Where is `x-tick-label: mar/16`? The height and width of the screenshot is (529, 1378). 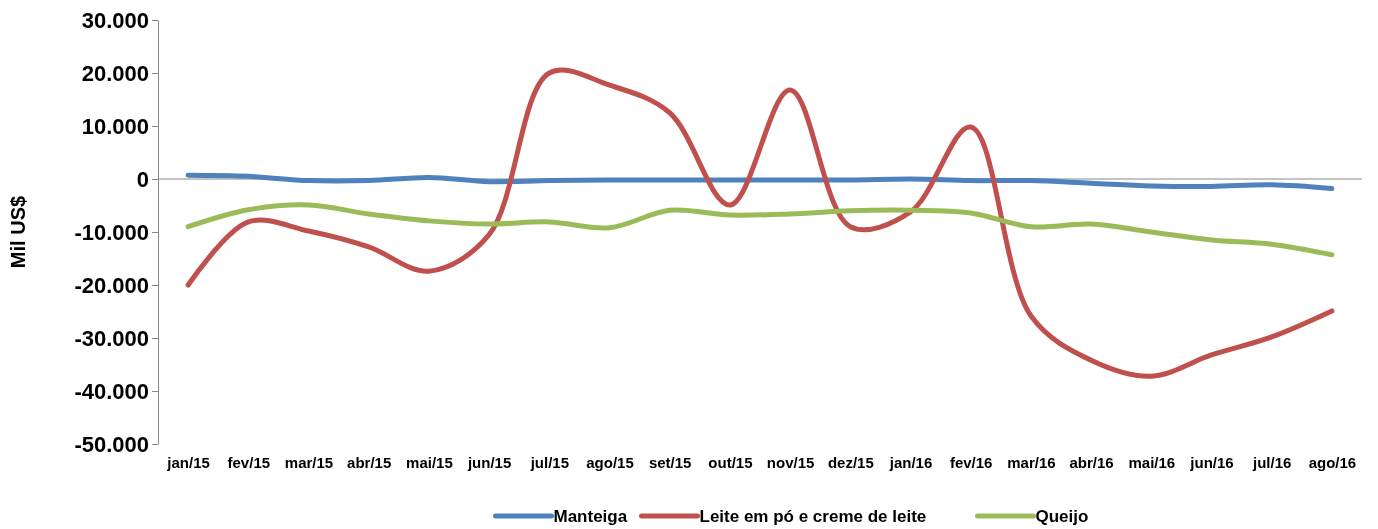
x-tick-label: mar/16 is located at coordinates (1031, 462).